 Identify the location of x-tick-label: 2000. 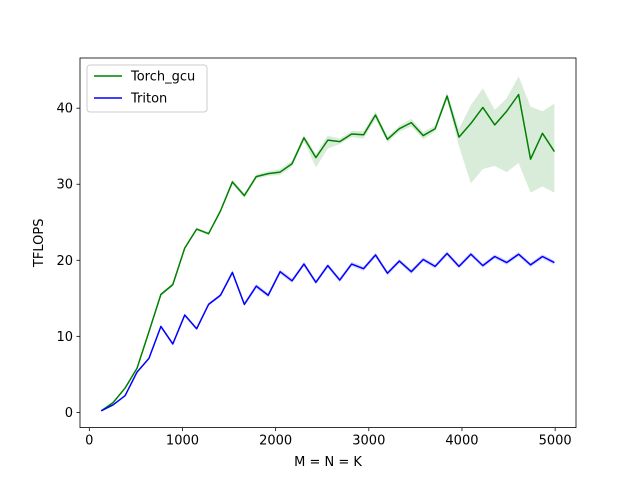
(275, 441).